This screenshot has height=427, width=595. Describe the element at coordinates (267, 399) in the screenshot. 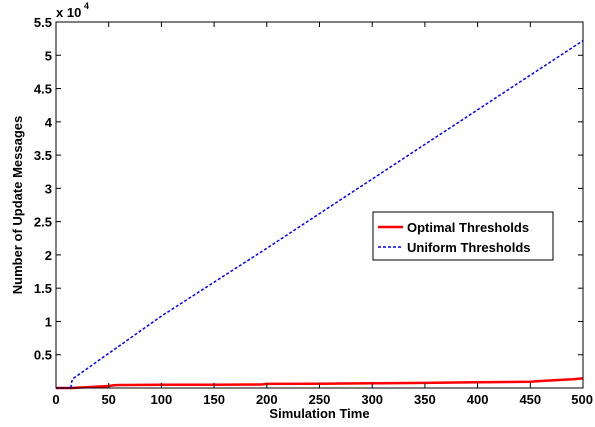

I see `x-tick-label: 200` at that location.